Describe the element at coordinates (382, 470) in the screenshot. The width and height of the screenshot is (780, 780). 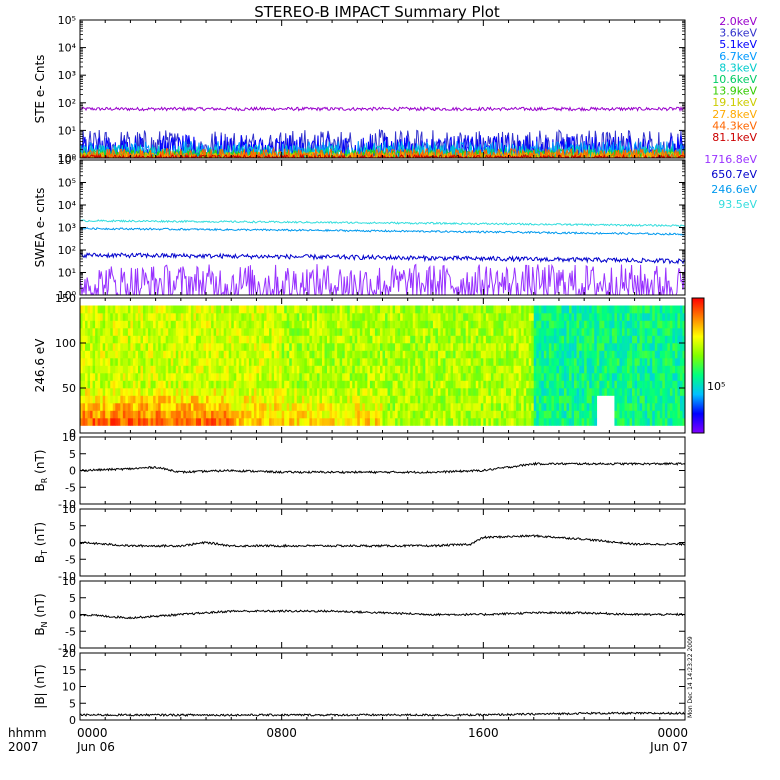
I see `panel-frame` at that location.